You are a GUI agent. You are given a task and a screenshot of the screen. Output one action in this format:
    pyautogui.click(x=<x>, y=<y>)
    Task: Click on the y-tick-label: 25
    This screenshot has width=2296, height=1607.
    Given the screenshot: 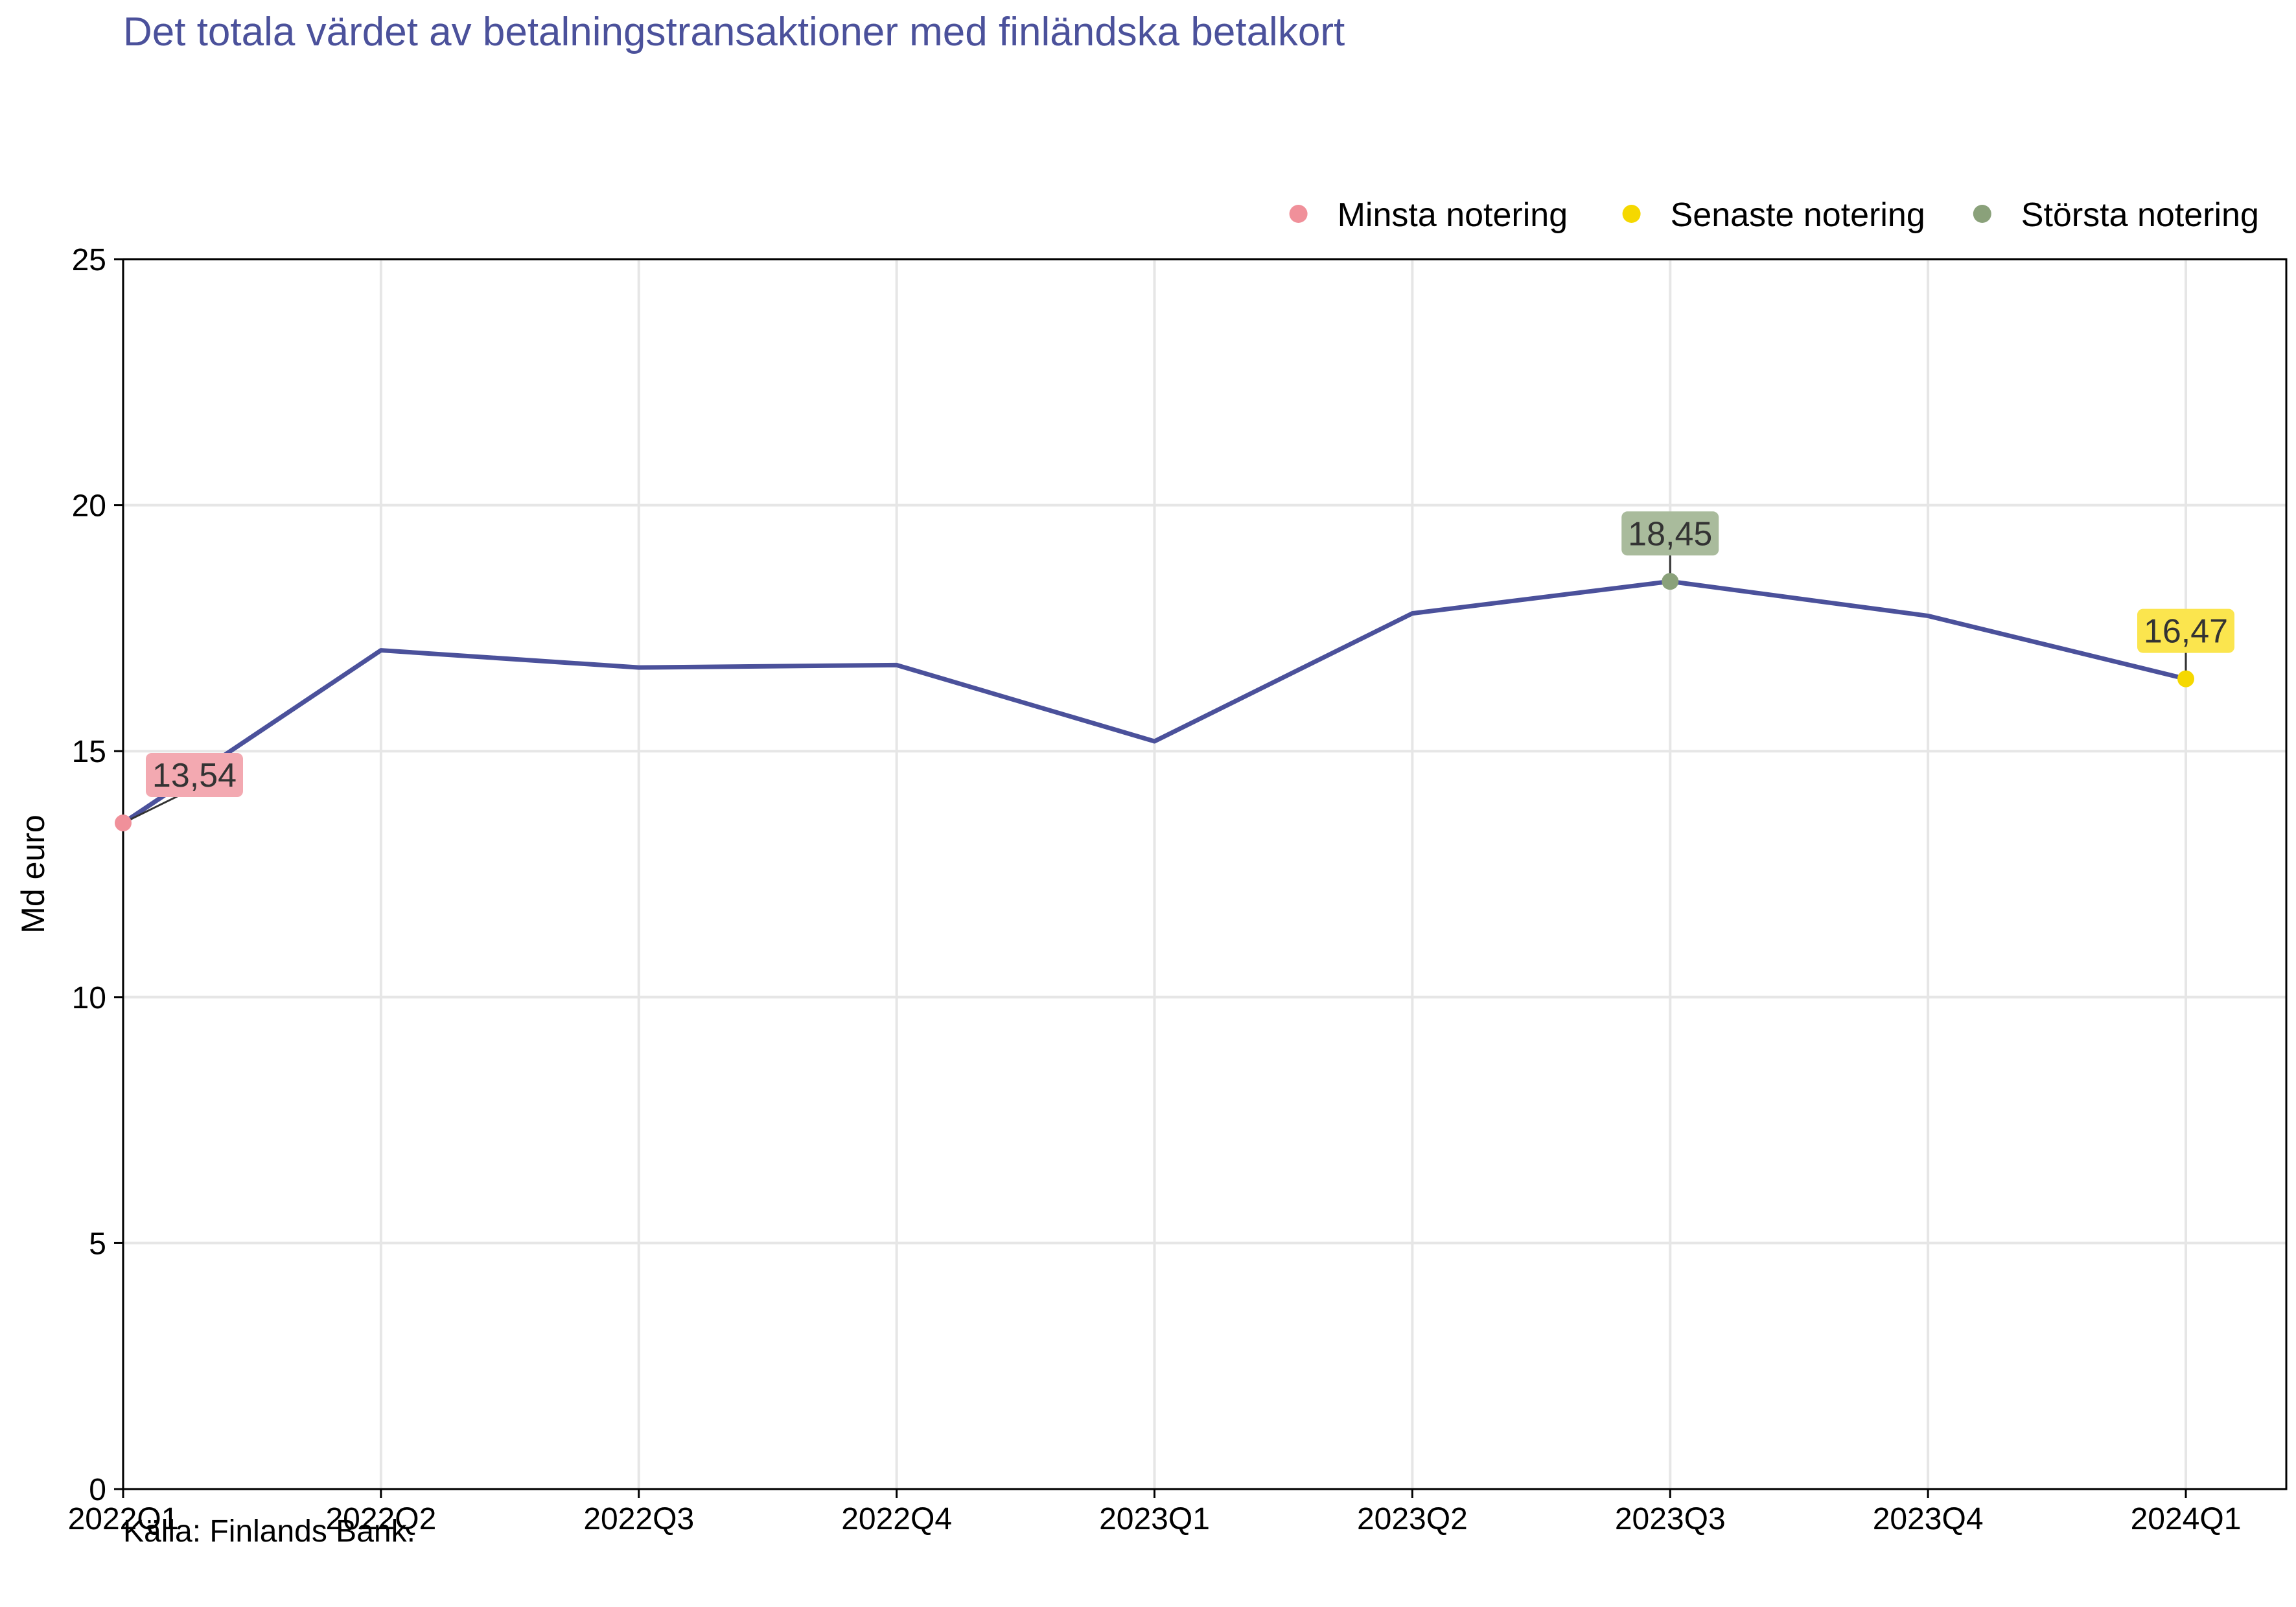 What is the action you would take?
    pyautogui.click(x=89, y=260)
    